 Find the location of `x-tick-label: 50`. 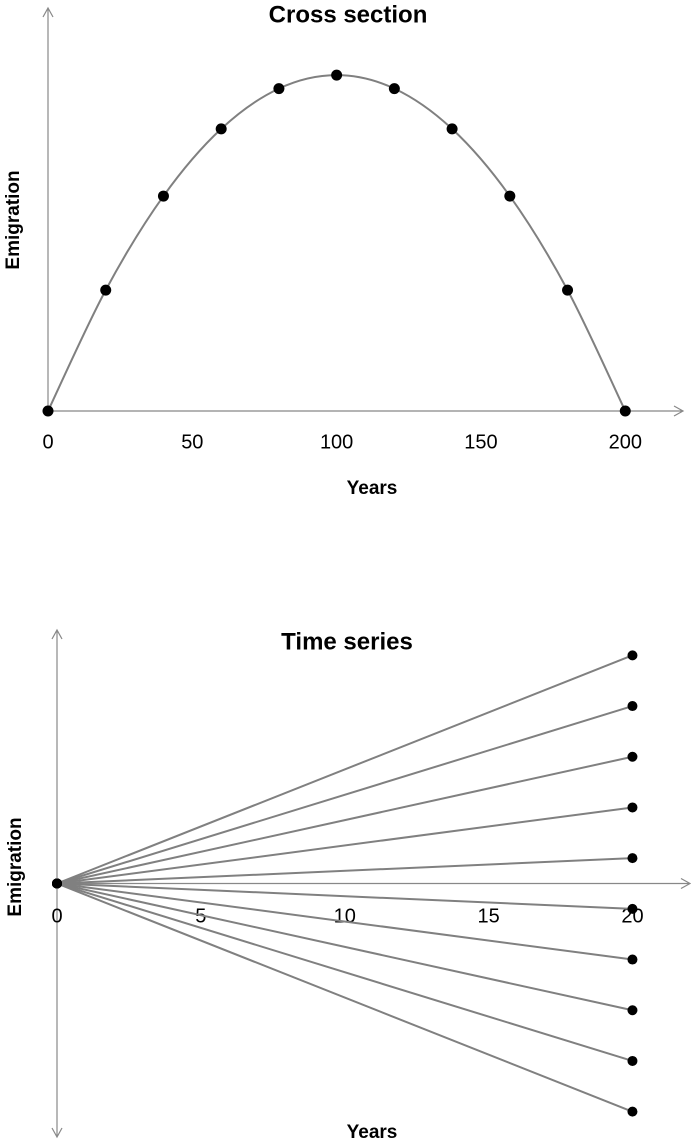

x-tick-label: 50 is located at coordinates (192, 442).